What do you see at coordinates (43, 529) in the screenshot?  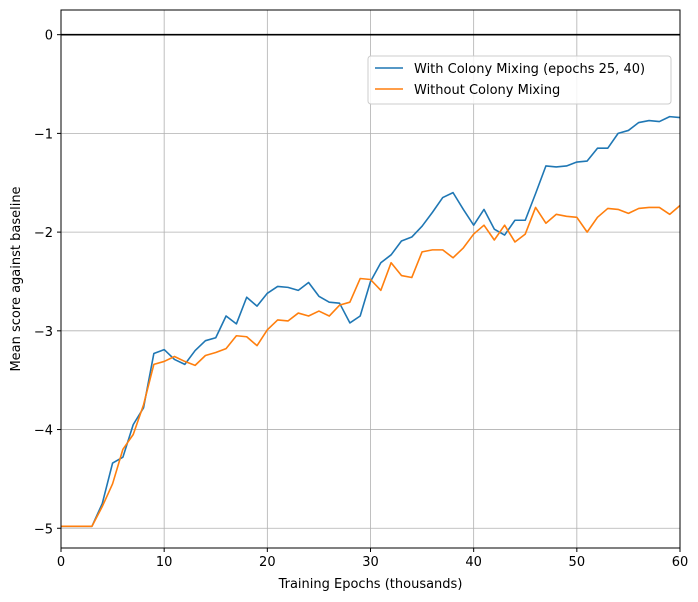 I see `y-tick-label-0: −5` at bounding box center [43, 529].